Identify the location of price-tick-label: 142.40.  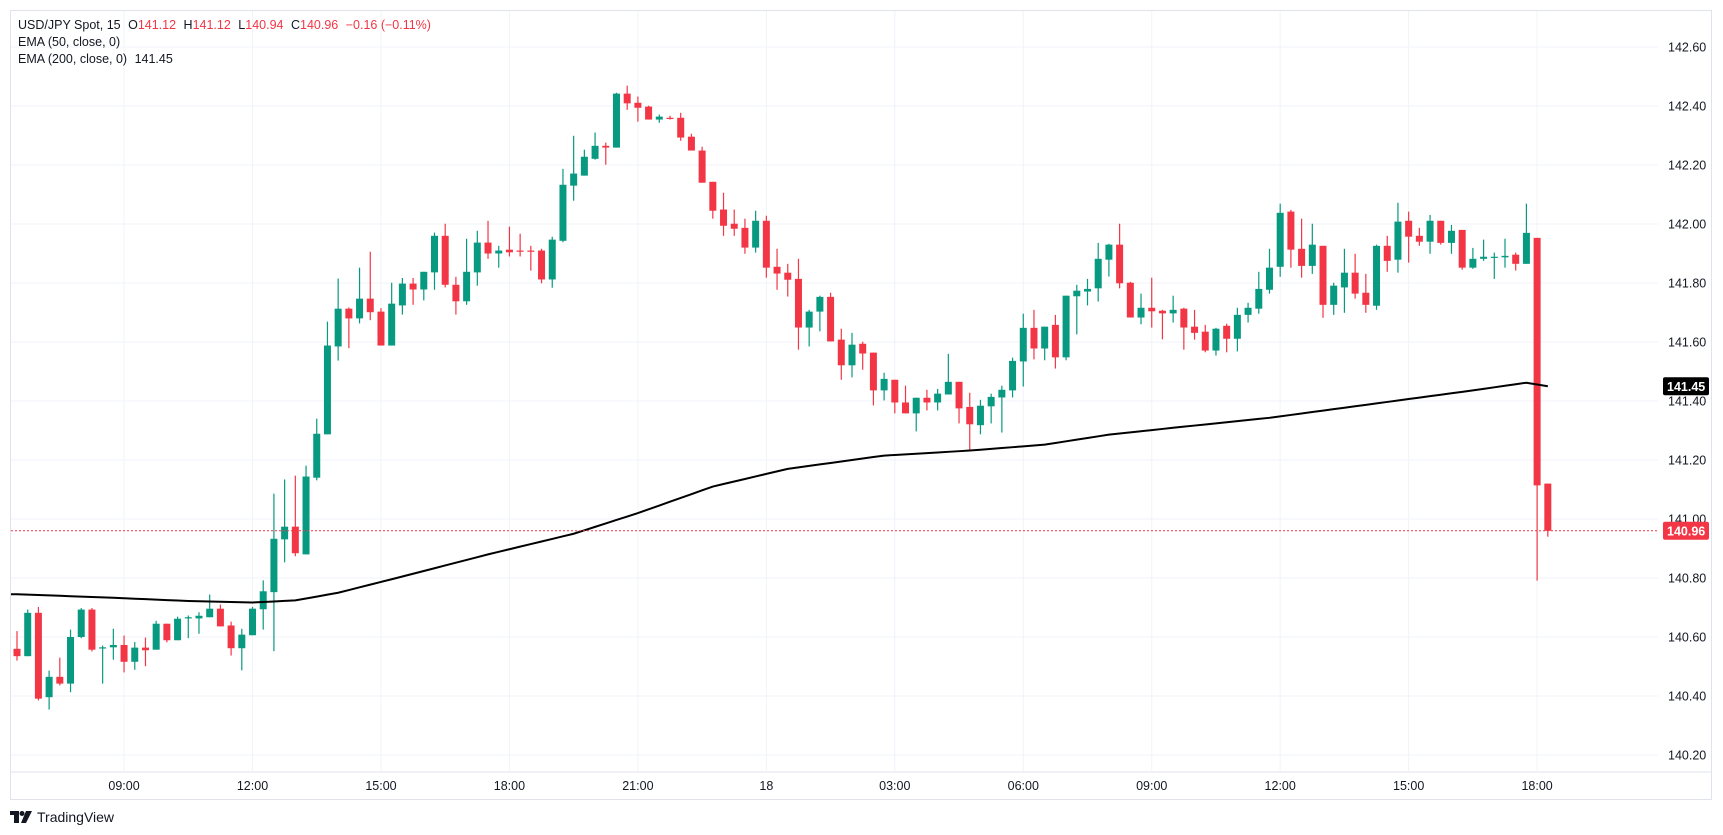
(1687, 107).